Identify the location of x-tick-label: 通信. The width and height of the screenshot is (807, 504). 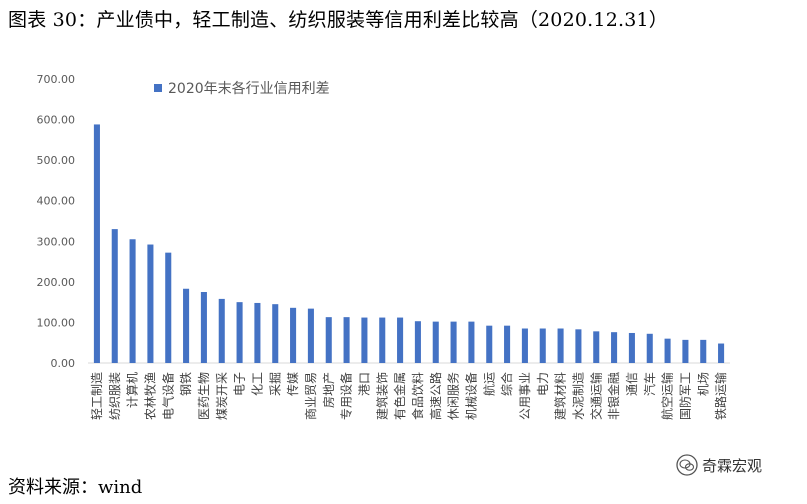
(632, 384).